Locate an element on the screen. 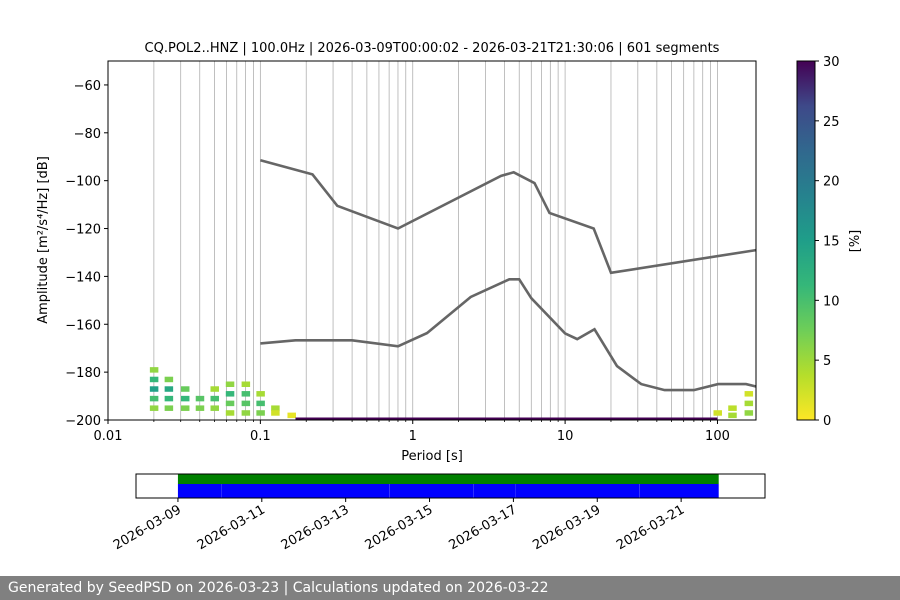 Image resolution: width=900 pixels, height=600 pixels. date-tick-label: 2026-03-11 is located at coordinates (231, 527).